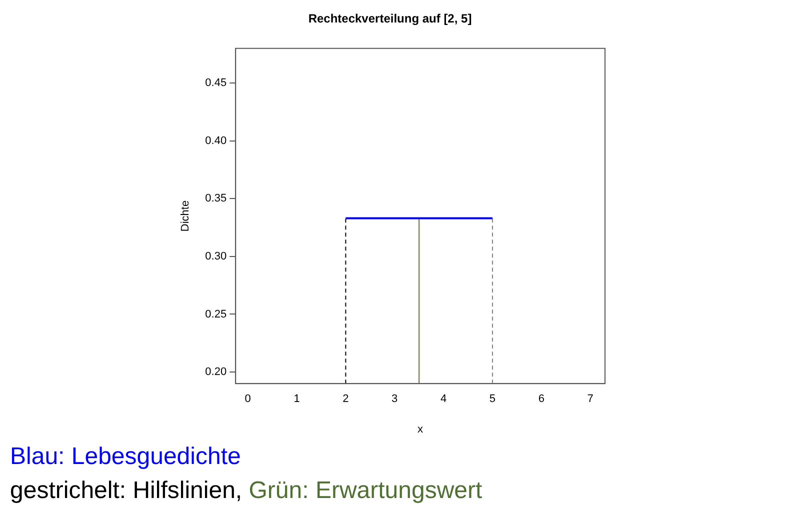 The height and width of the screenshot is (521, 800). Describe the element at coordinates (127, 490) in the screenshot. I see `text: gestrichelt: Hilfslinien,` at that location.